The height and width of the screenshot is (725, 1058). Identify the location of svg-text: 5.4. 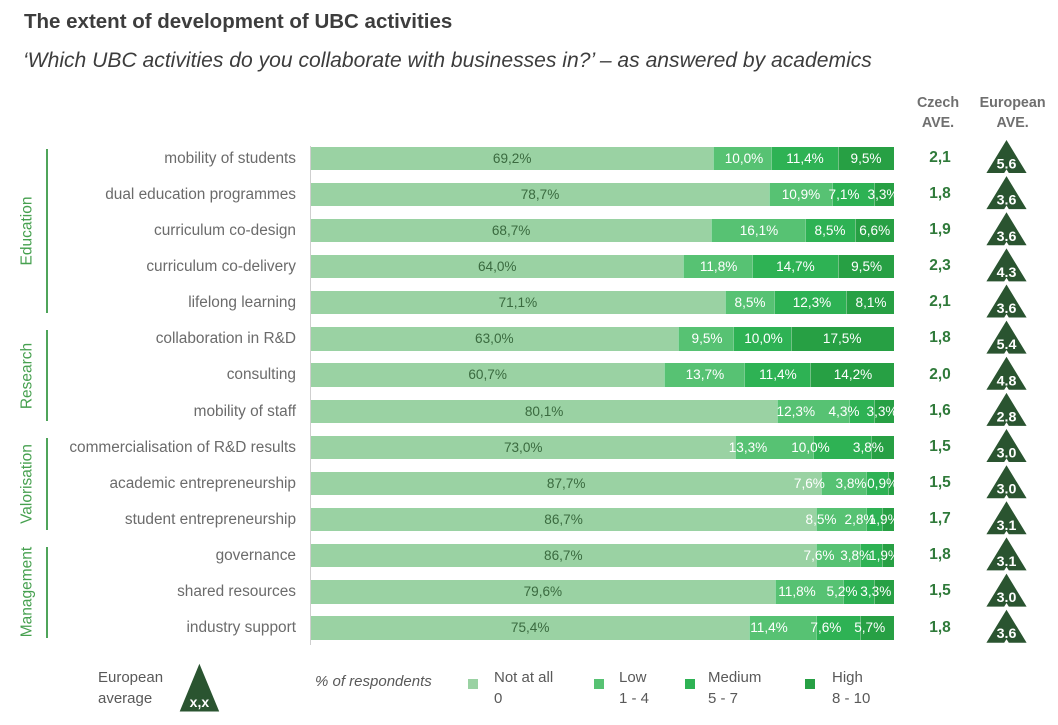
(1007, 345).